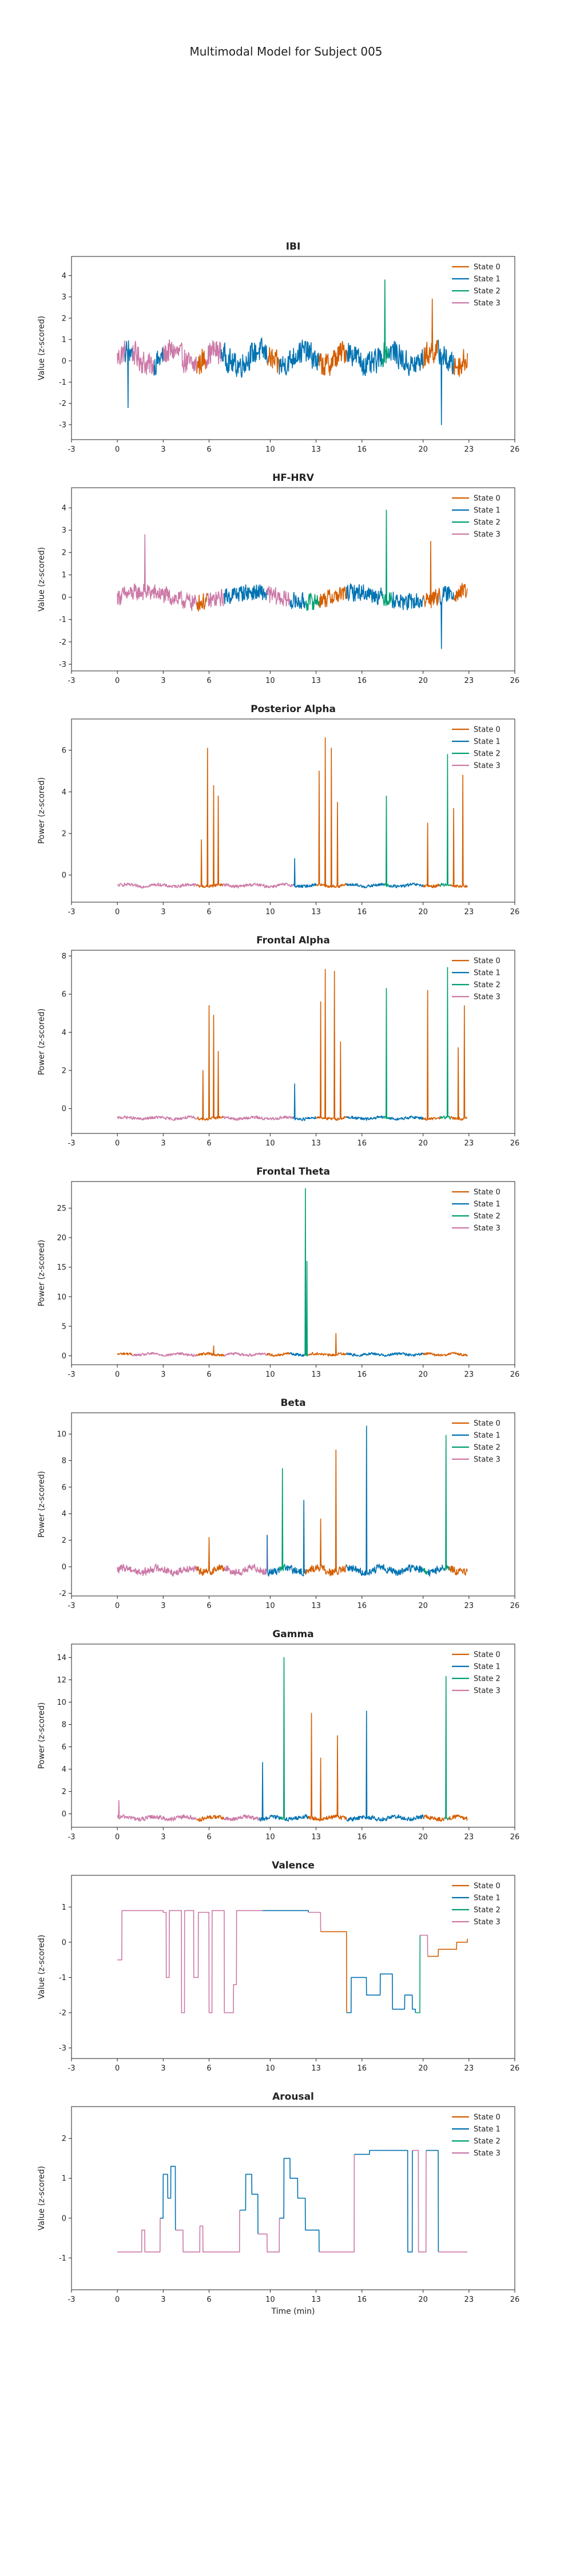  What do you see at coordinates (293, 246) in the screenshot?
I see `subplot-title: IBI` at bounding box center [293, 246].